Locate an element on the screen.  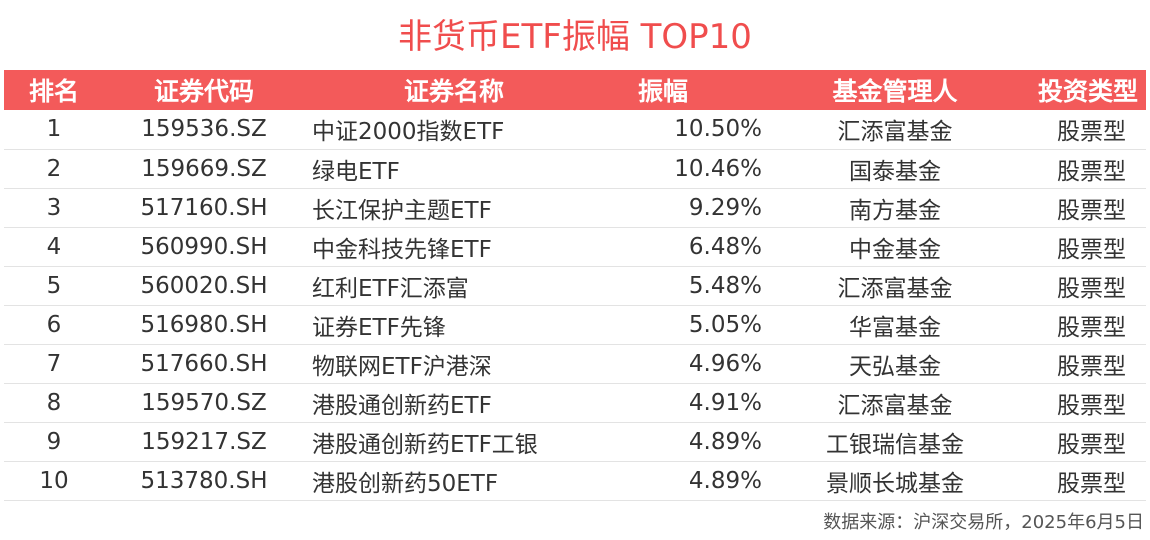
table-header-row: 排名 证券代码 证券名称 振幅 基金管理人 投资类型 is located at coordinates (575, 90).